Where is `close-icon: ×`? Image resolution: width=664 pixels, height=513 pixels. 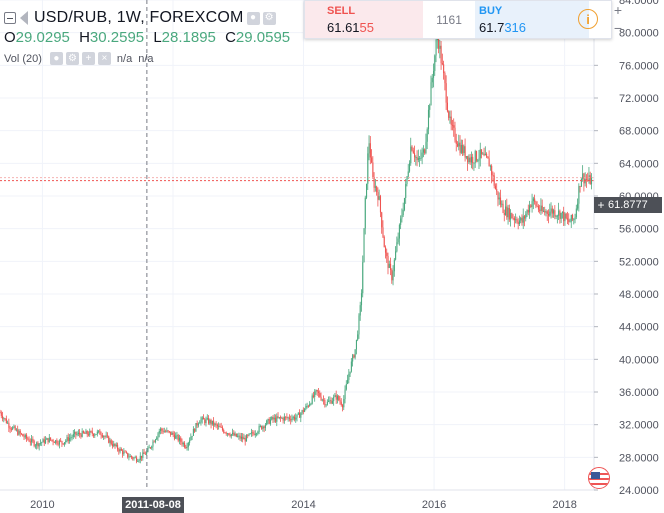 close-icon: × is located at coordinates (104, 58).